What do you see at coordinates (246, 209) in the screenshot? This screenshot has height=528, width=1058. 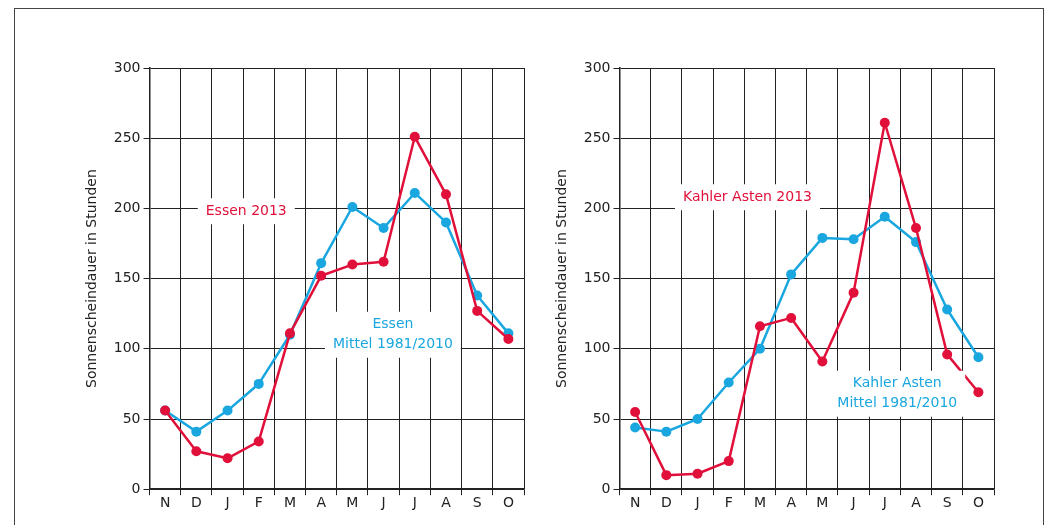 I see `text: Essen 2013` at bounding box center [246, 209].